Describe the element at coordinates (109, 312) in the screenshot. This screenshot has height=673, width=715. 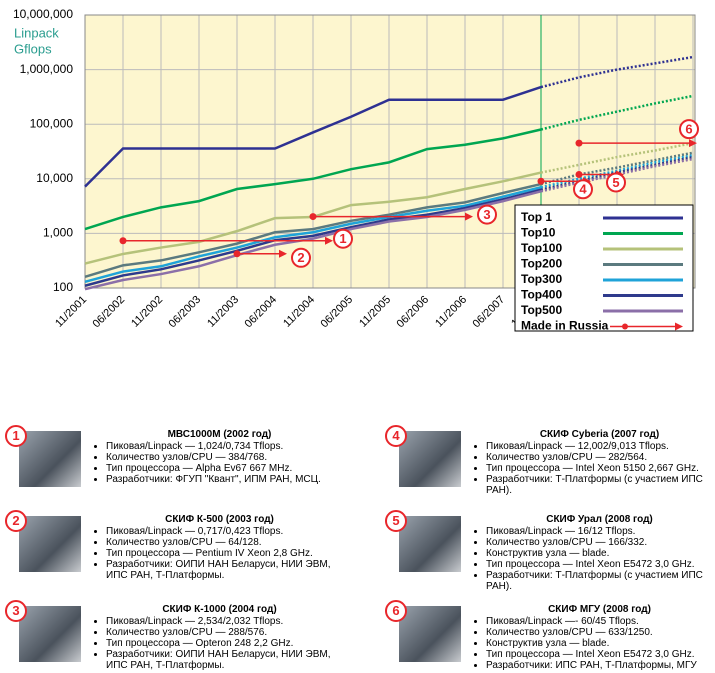
I see `x-tick-label: 06/2002` at that location.